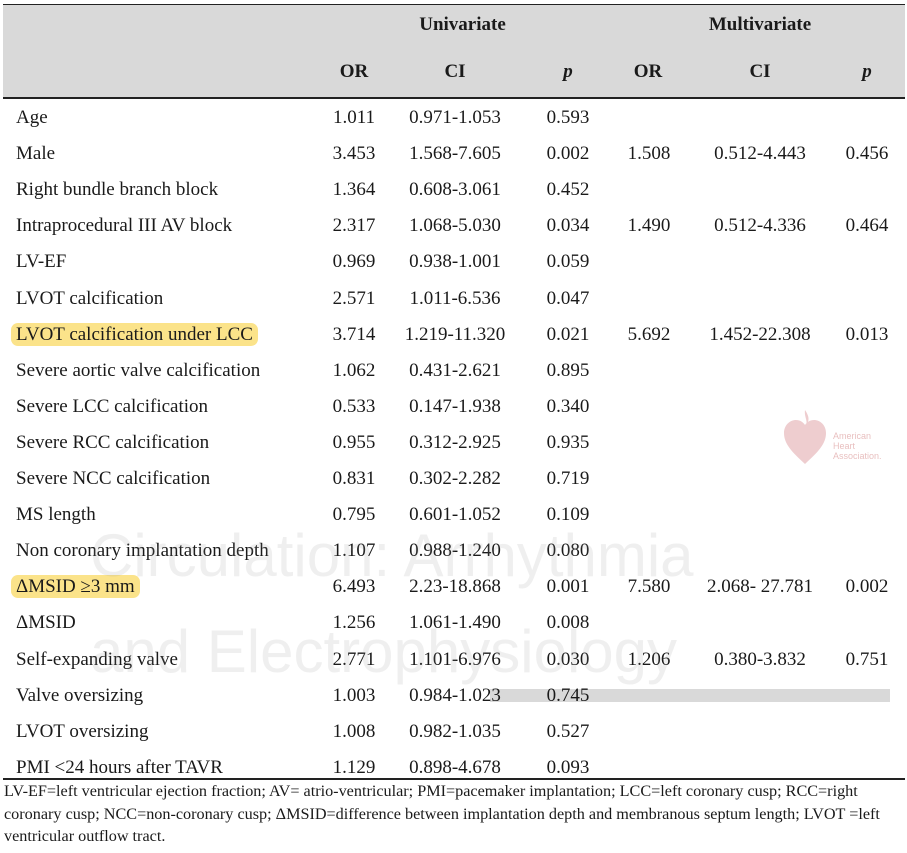  Describe the element at coordinates (568, 623) in the screenshot. I see `univariate-p-cell: 0.008` at that location.